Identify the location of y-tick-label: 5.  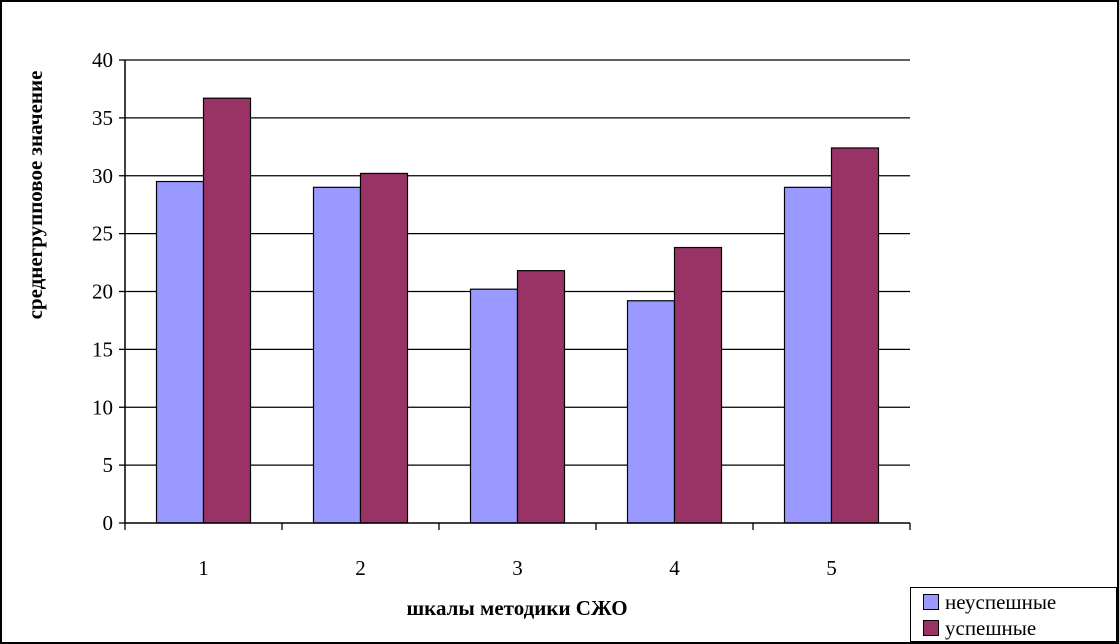
(108, 465).